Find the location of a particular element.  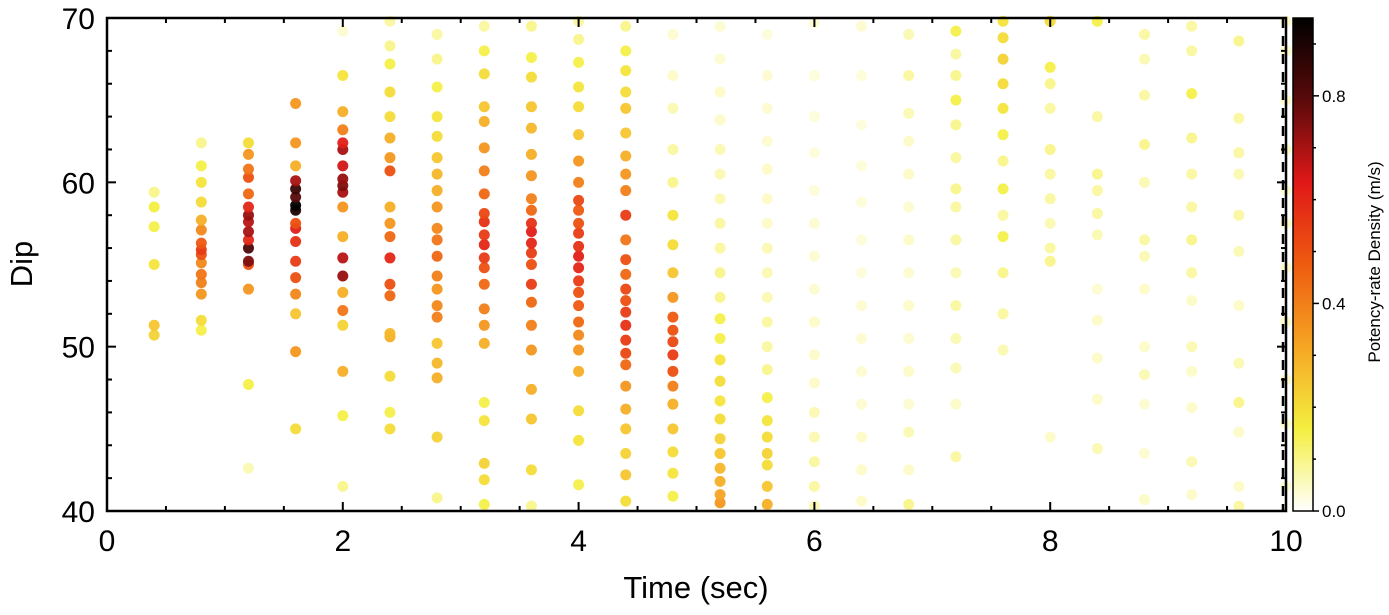

x-tick-label-8: 8 is located at coordinates (1050, 541).